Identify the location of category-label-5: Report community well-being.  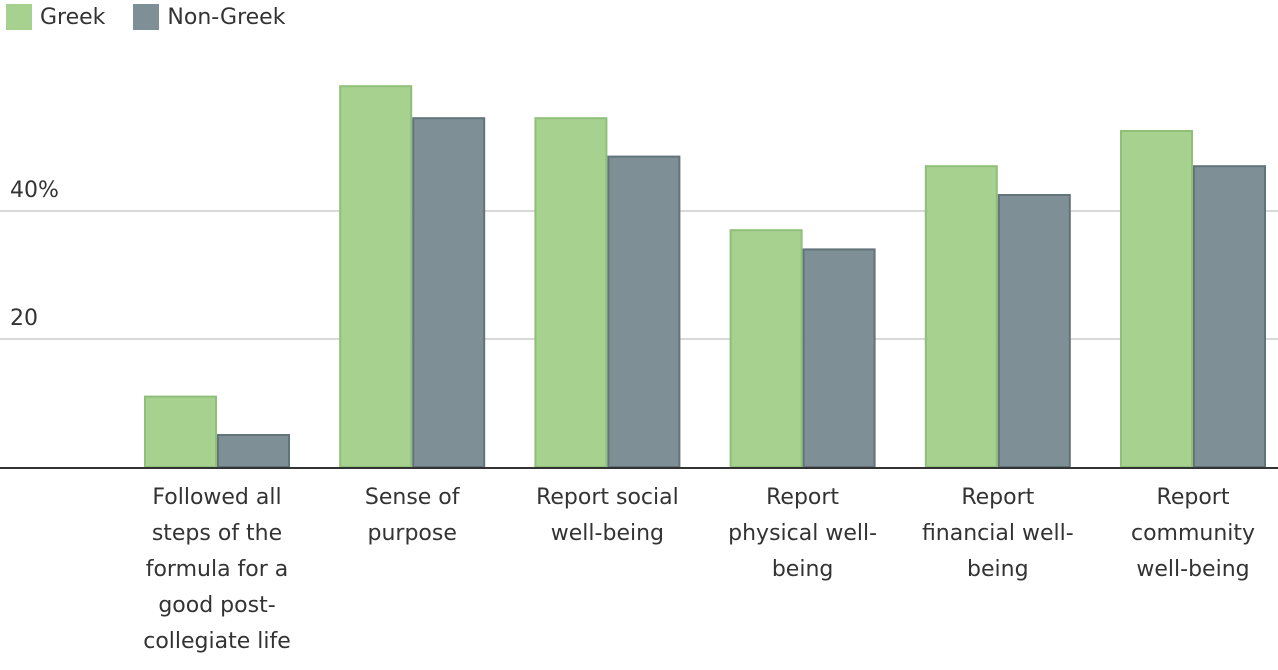
(1193, 533).